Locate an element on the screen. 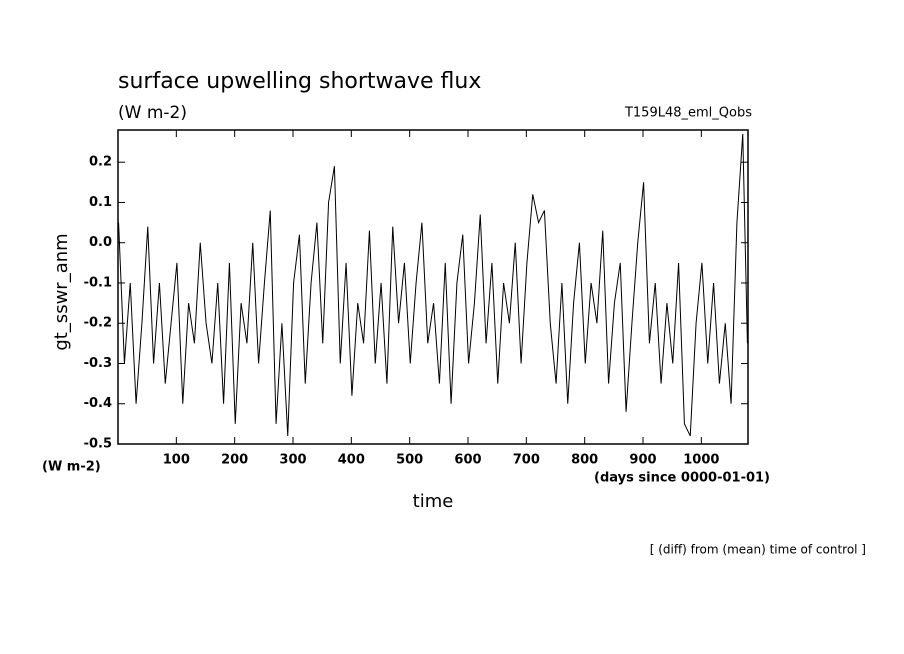 This screenshot has height=654, width=904. x-tick-label: 500 is located at coordinates (409, 460).